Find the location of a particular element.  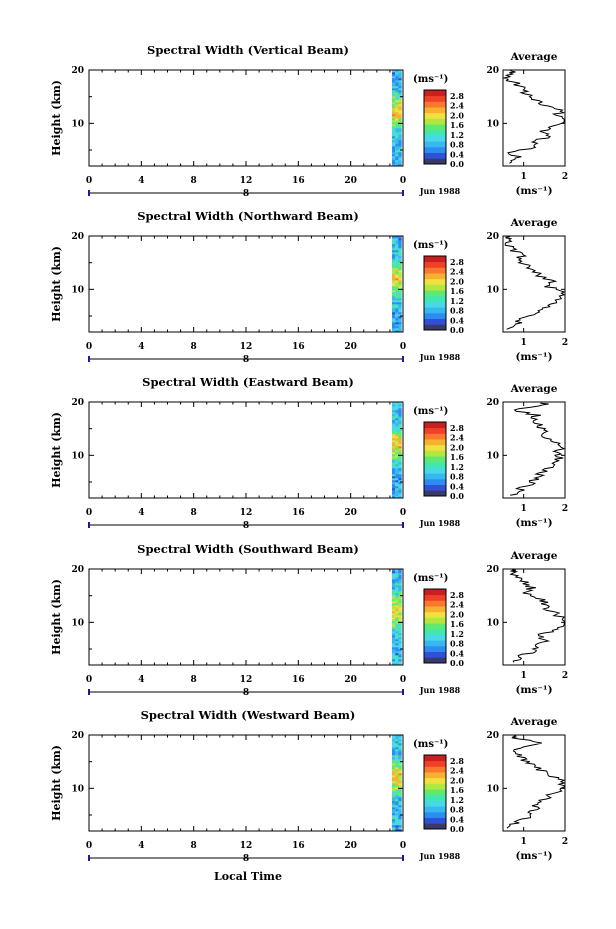

x-tick-label: 20 is located at coordinates (350, 347).